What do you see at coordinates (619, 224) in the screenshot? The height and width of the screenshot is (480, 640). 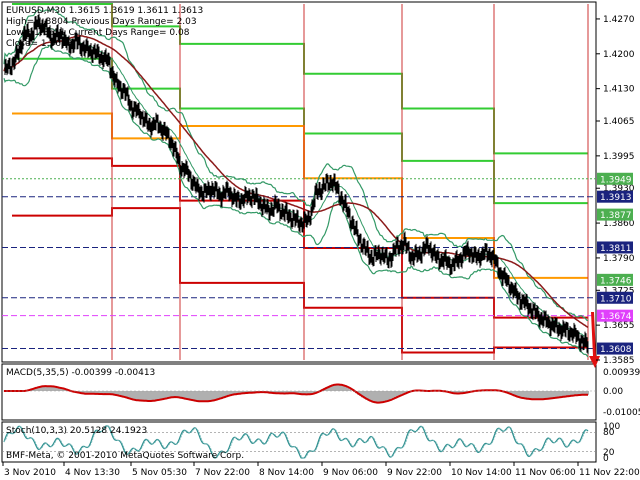 I see `price-tick-label: 1.3860` at bounding box center [619, 224].